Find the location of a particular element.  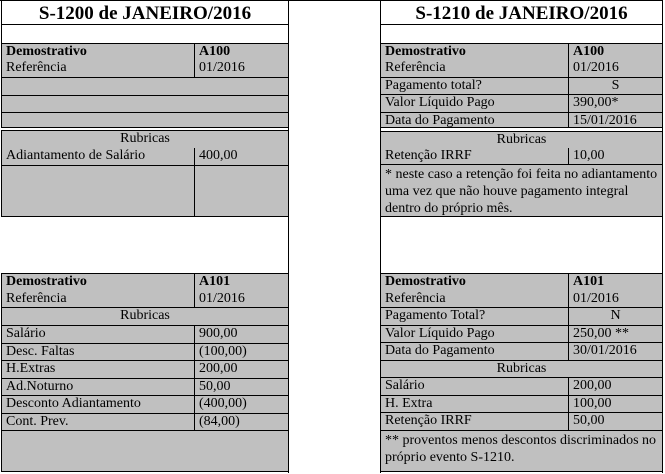

row-label: Pagamento total? is located at coordinates (433, 85).